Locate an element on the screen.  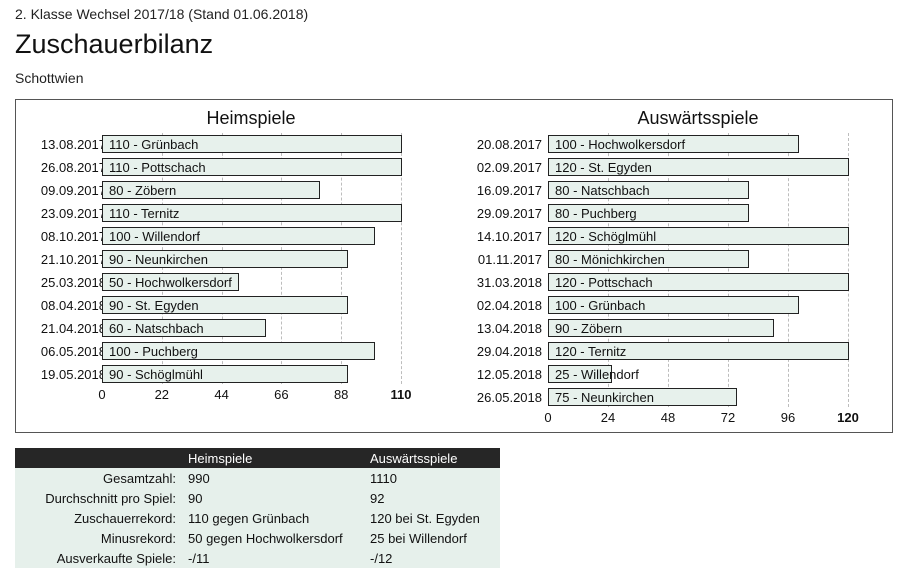
stats-home-value: 110 gegen Grünbach is located at coordinates (273, 518).